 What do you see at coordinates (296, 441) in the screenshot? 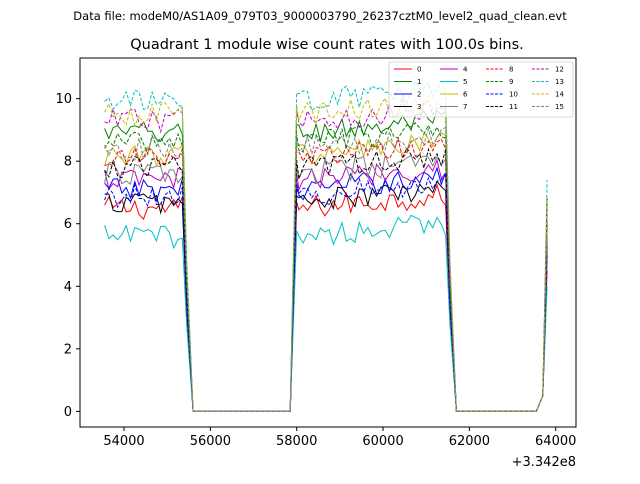
I see `x-tick-label: 58000` at bounding box center [296, 441].